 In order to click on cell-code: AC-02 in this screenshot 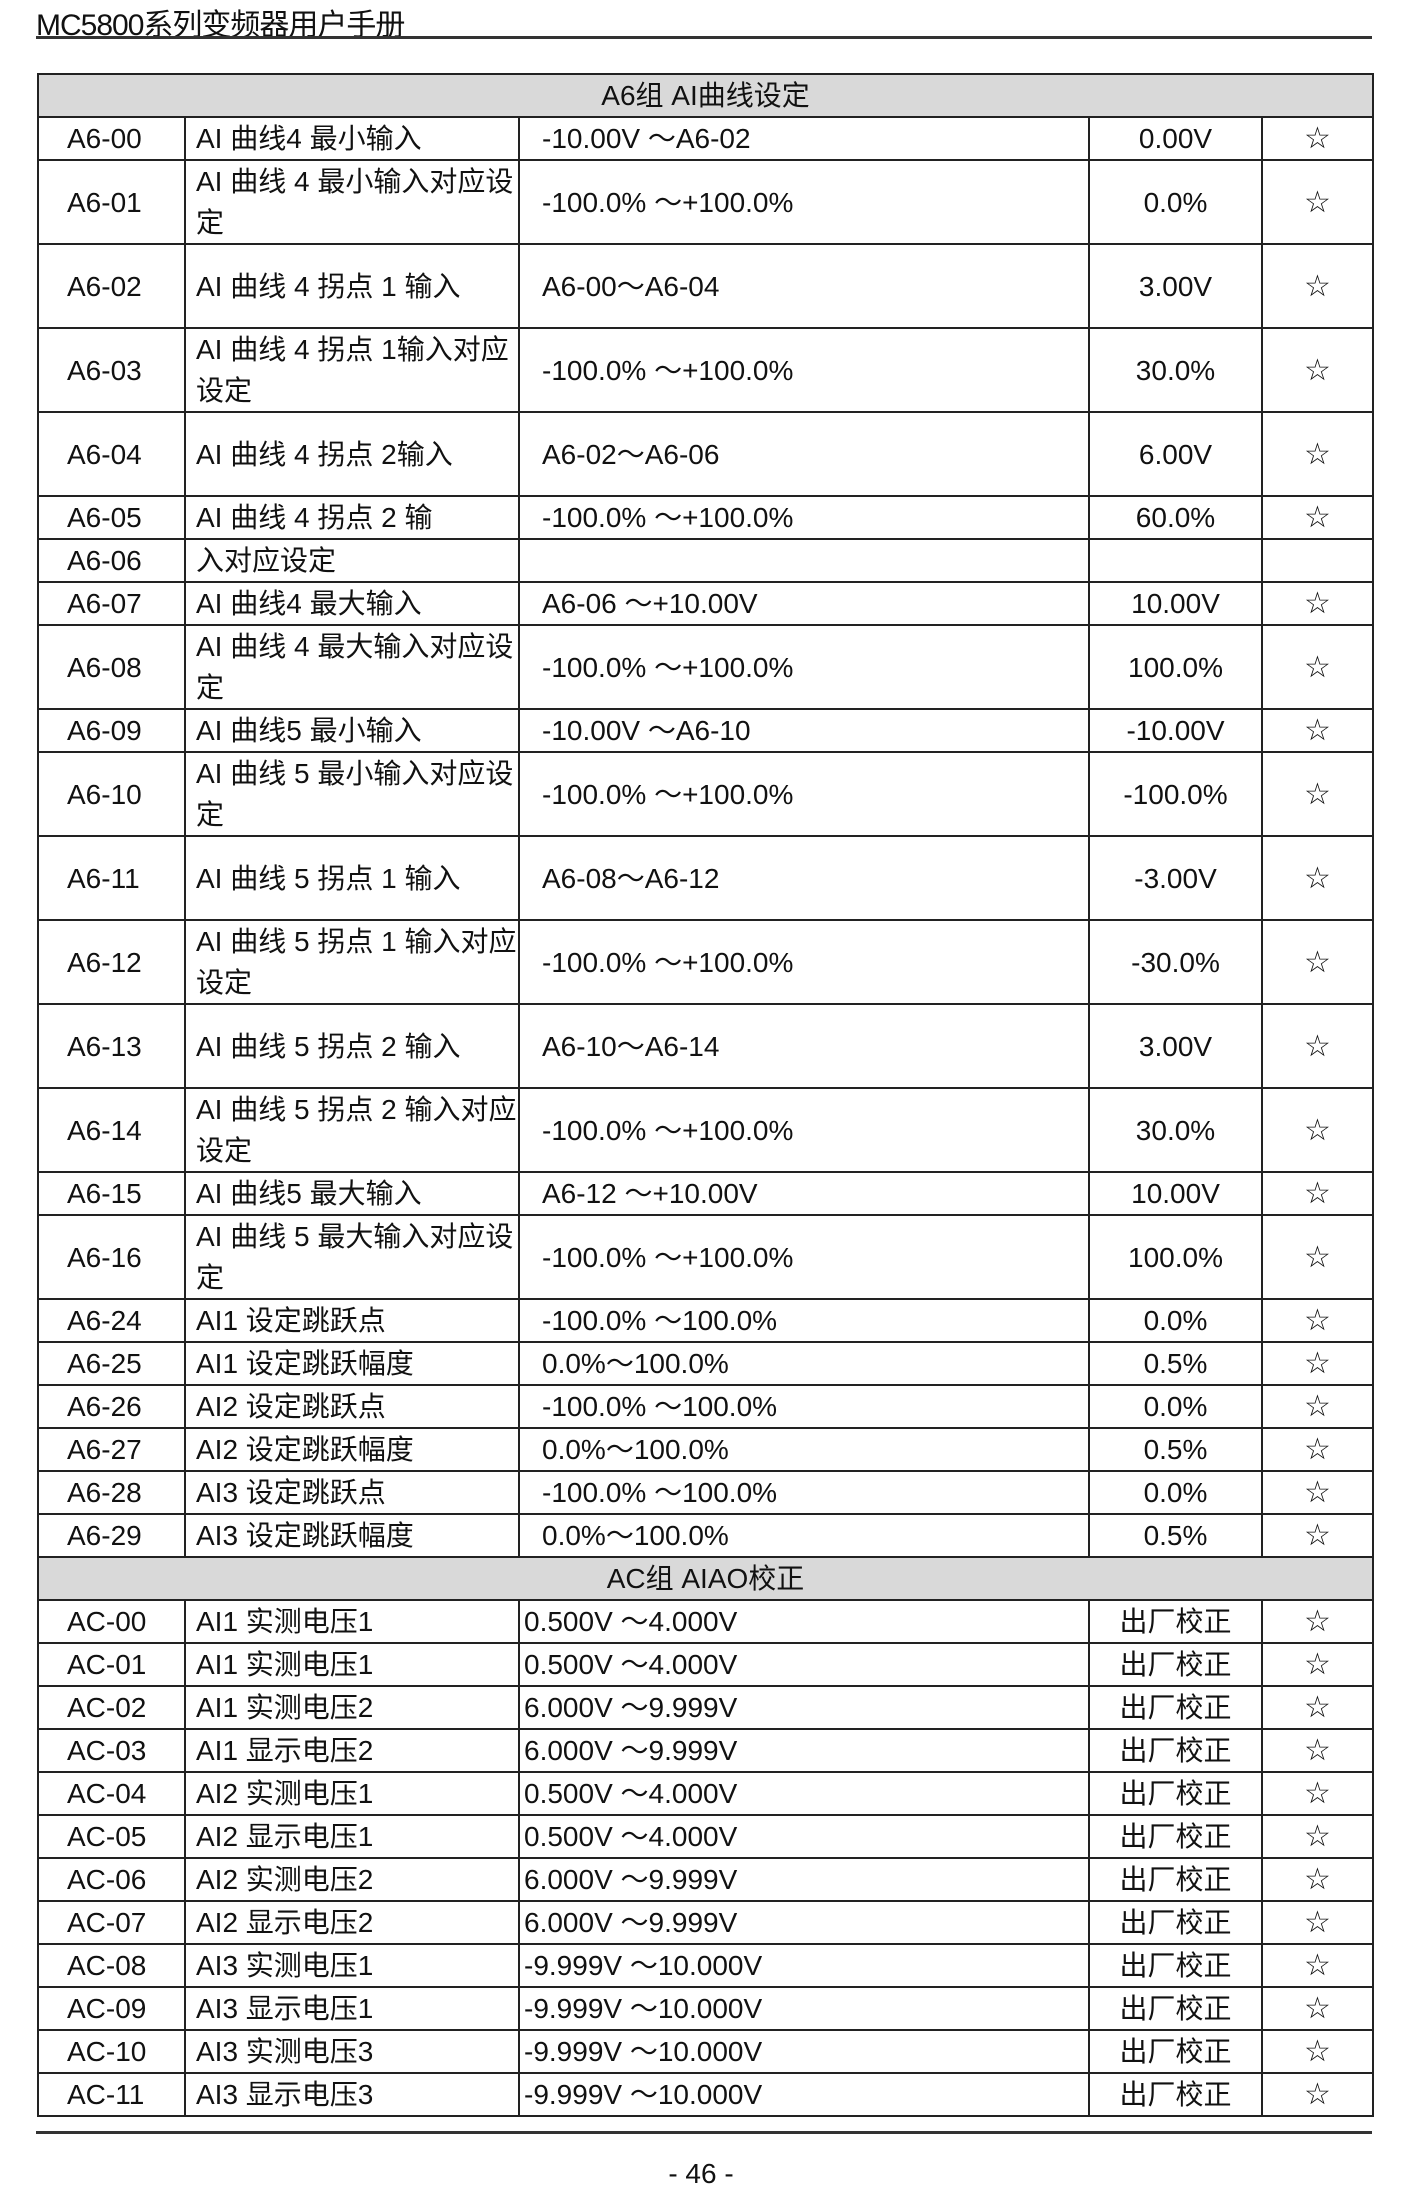, I will do `click(111, 1707)`.